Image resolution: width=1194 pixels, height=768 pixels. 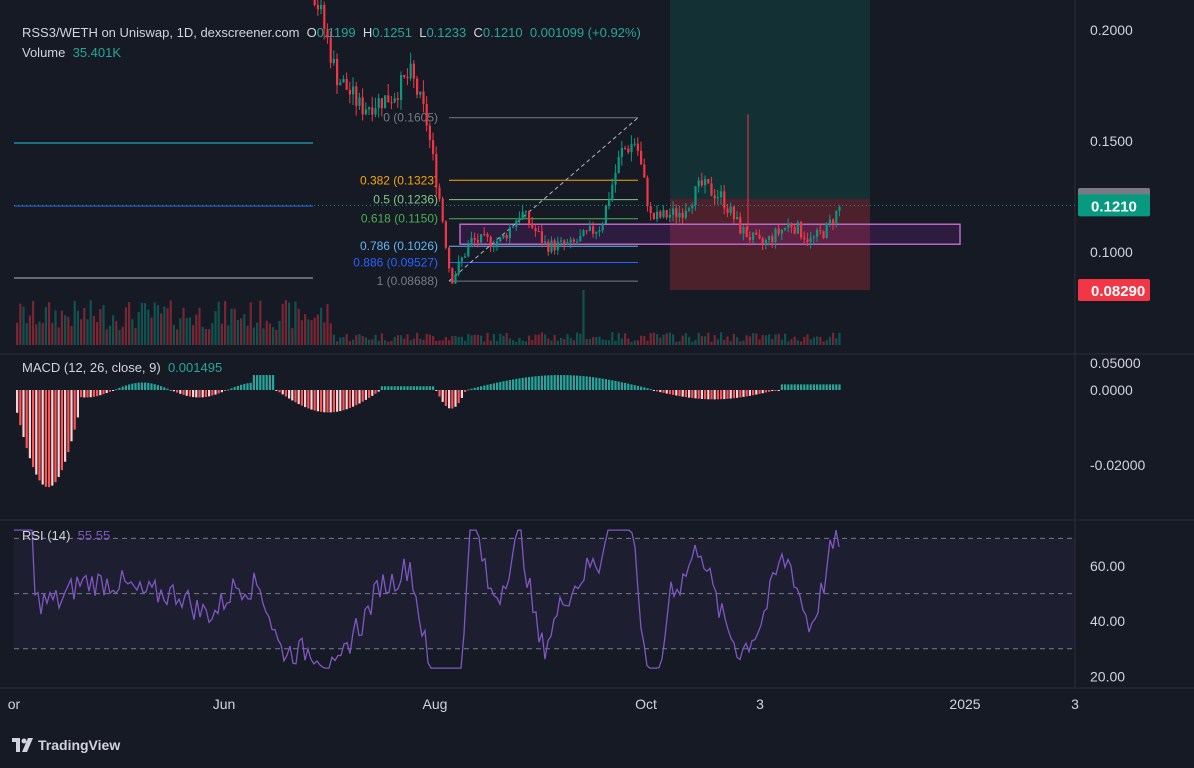 What do you see at coordinates (91, 367) in the screenshot?
I see `macd-label: MACD (12, 26, close, 9)` at bounding box center [91, 367].